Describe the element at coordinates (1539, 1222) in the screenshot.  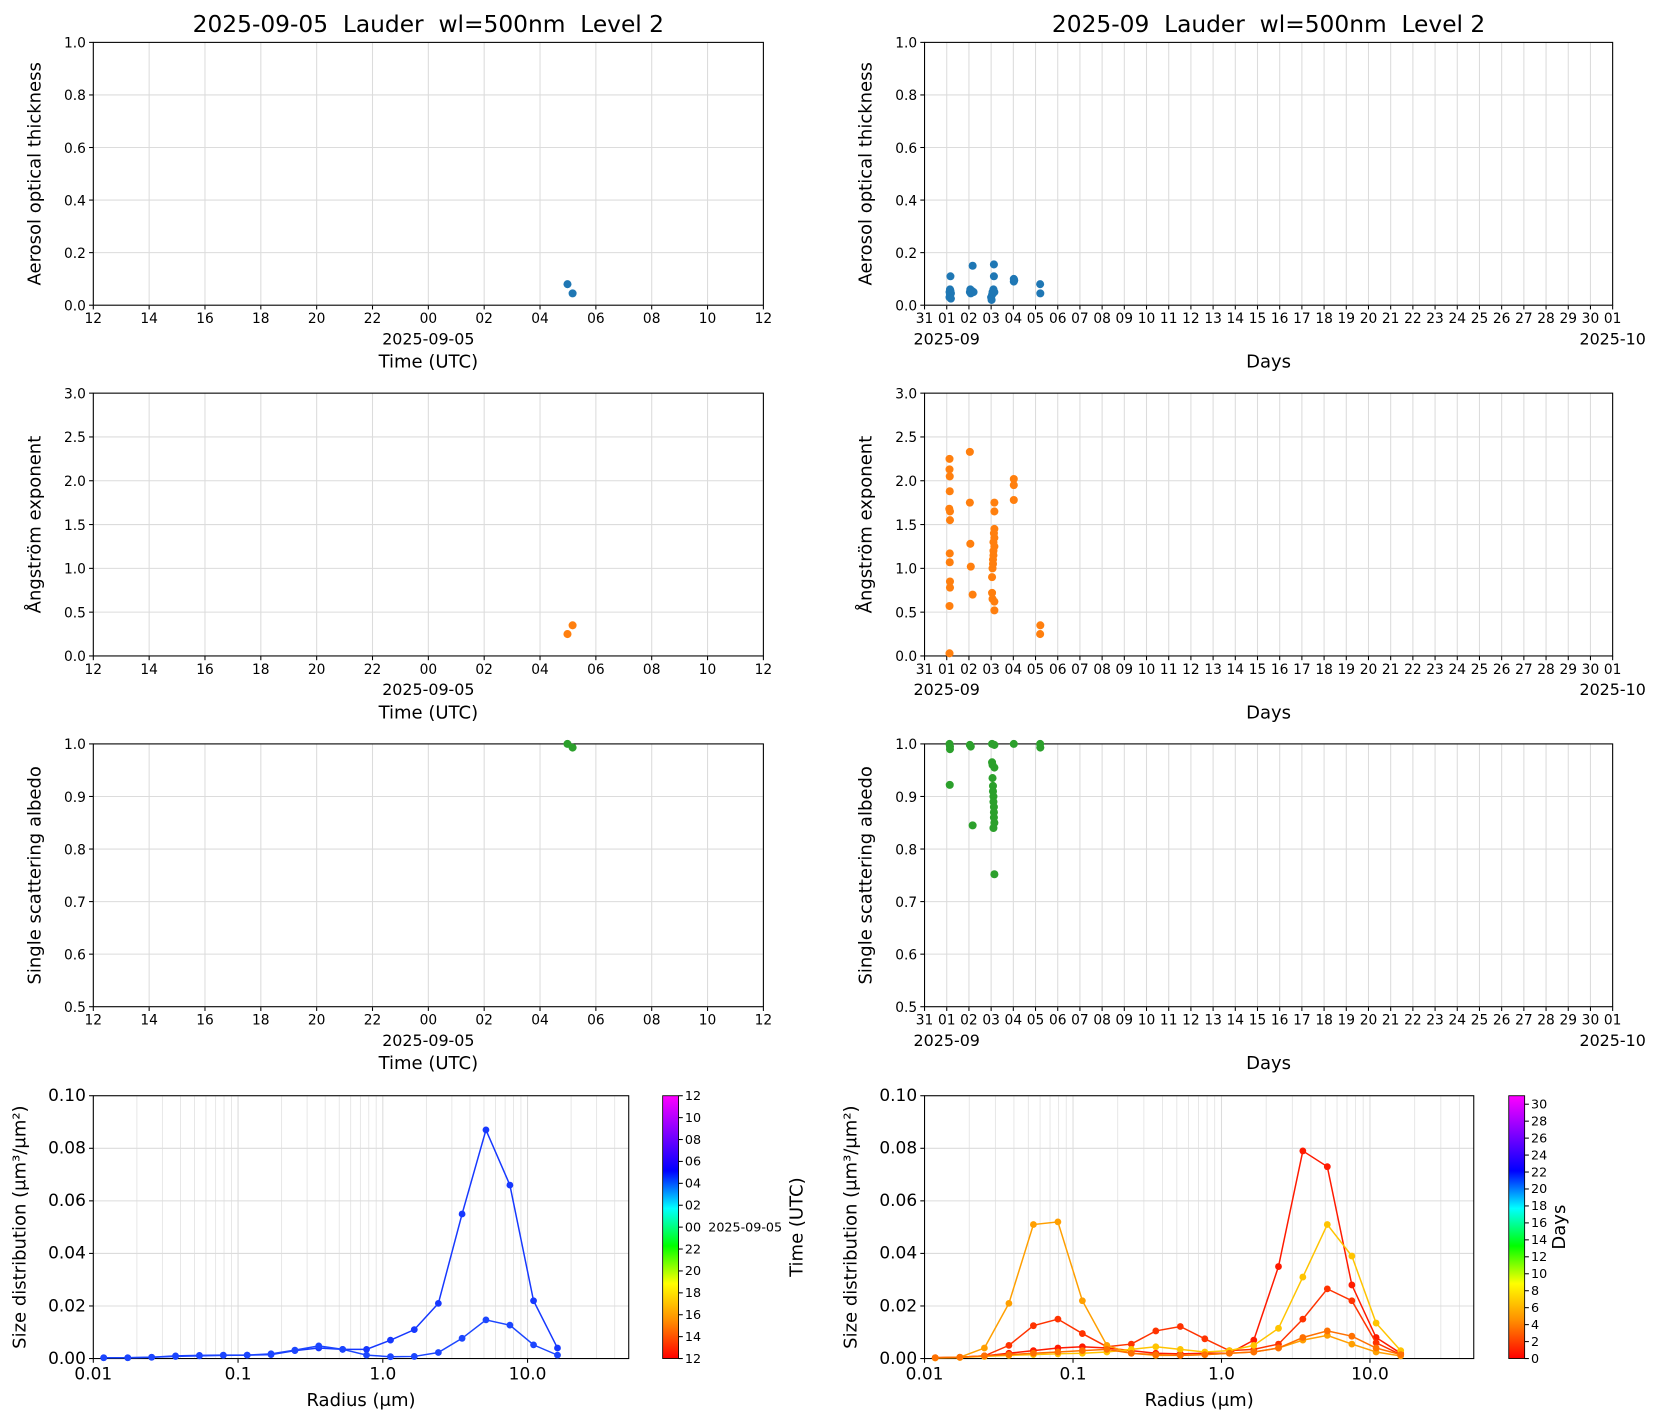
I see `colorbar-tick-label: 16` at that location.